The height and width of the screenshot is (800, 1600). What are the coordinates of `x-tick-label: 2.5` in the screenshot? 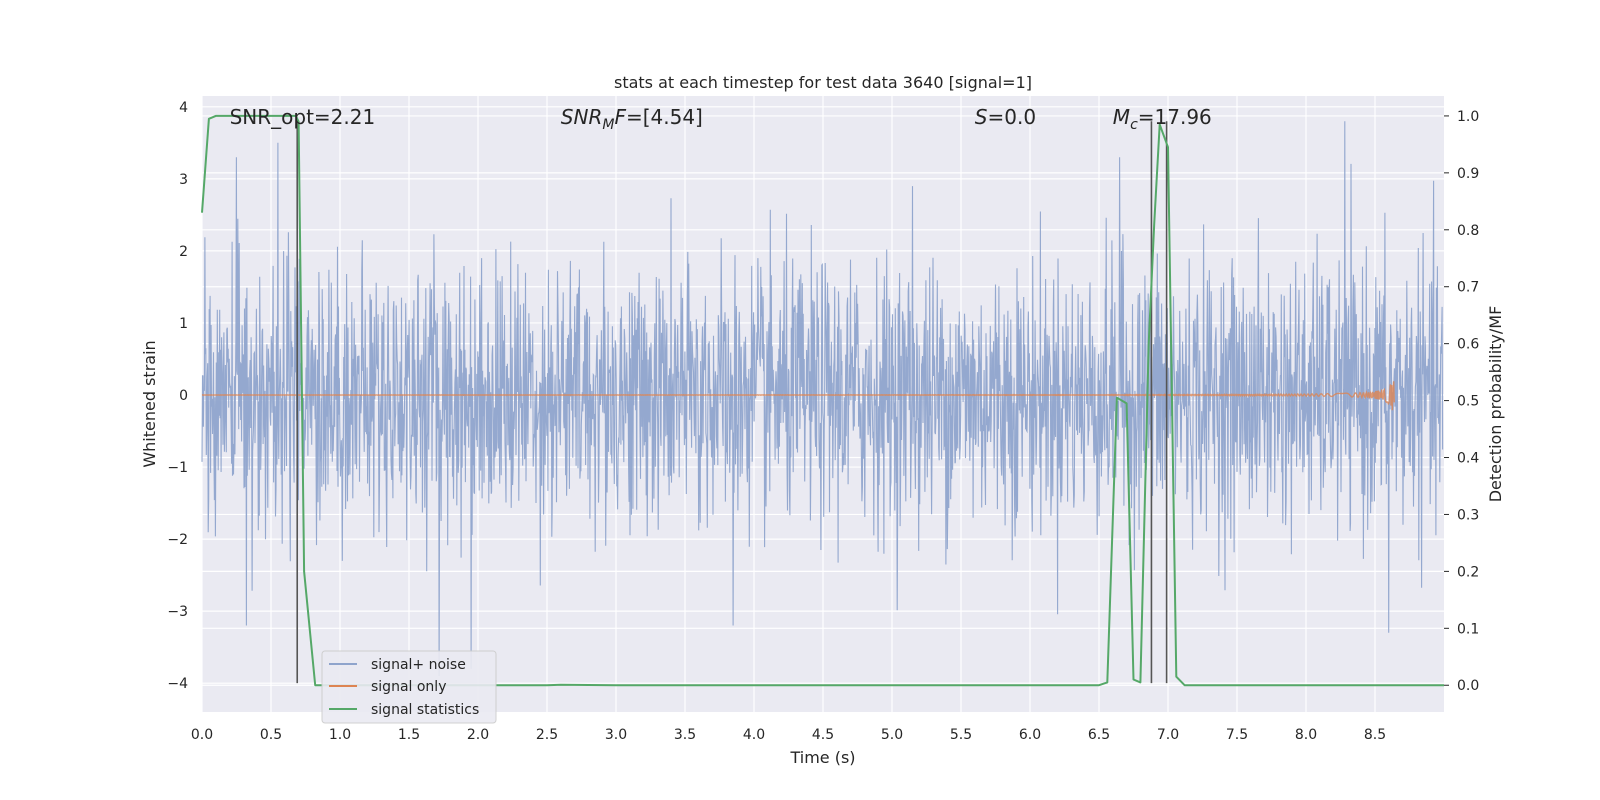 It's located at (547, 735).